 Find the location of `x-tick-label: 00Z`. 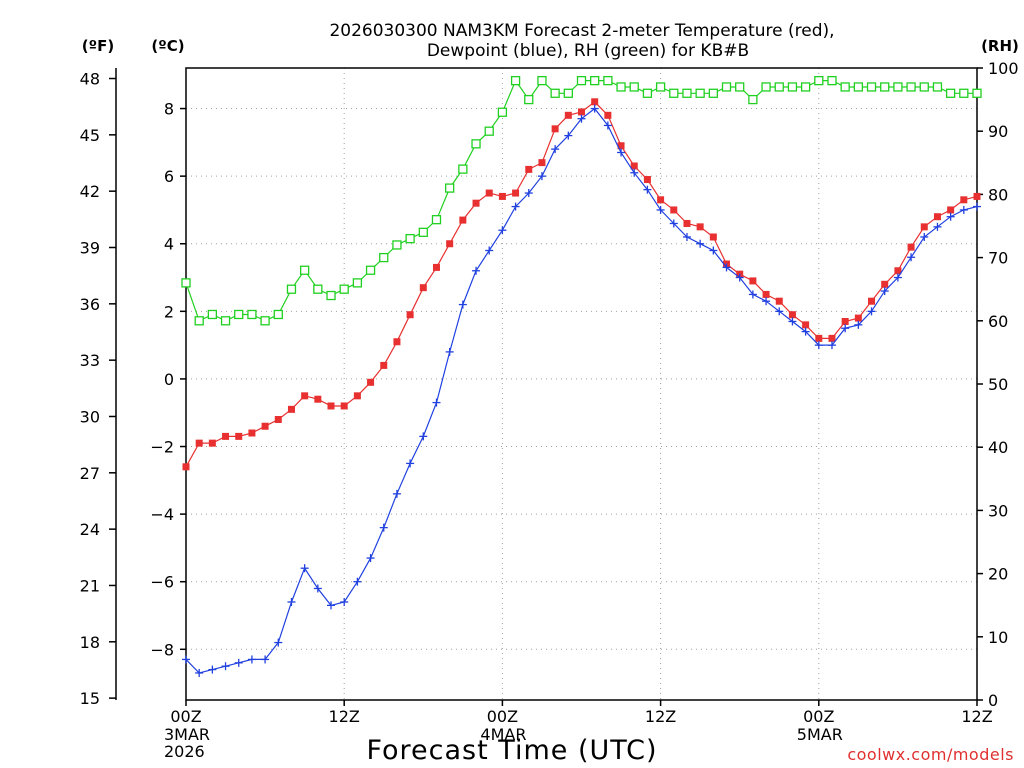

x-tick-label: 00Z is located at coordinates (502, 716).